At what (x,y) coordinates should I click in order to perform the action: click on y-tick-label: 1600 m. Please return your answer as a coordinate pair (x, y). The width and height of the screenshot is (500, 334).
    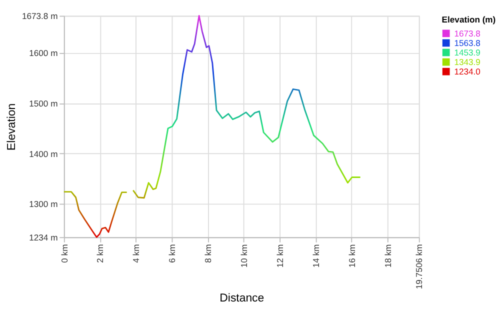
    Looking at the image, I should click on (43, 53).